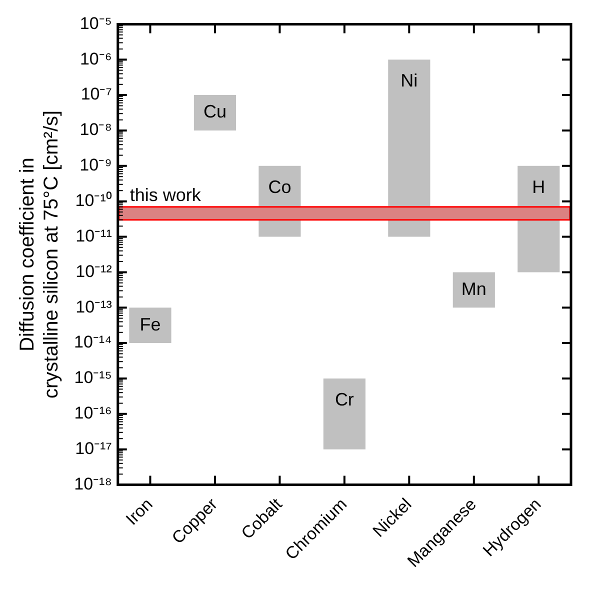 This screenshot has width=593, height=590. I want to click on y-tick-label: 10⁻¹⁴, so click(93, 342).